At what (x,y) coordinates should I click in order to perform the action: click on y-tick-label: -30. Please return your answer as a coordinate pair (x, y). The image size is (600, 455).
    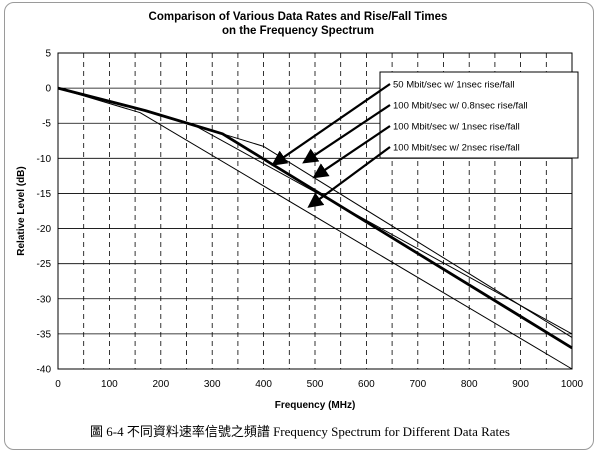
    Looking at the image, I should click on (44, 299).